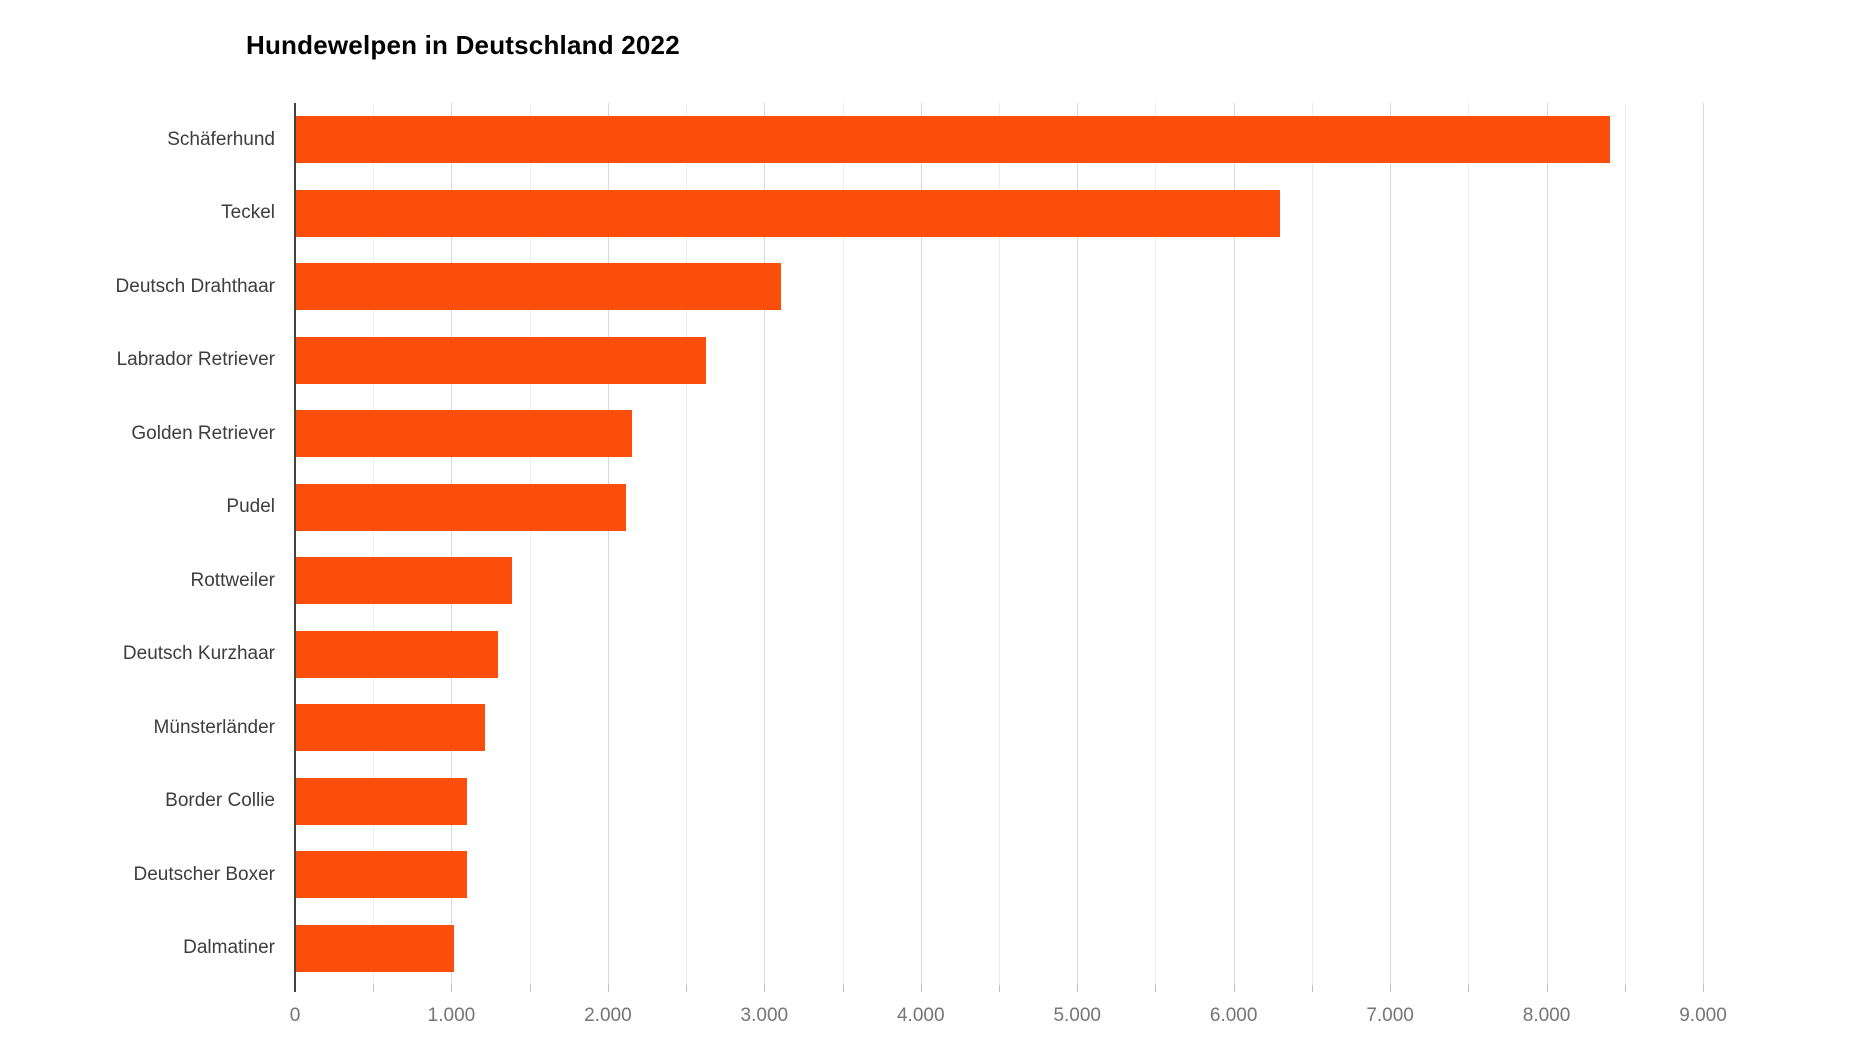  Describe the element at coordinates (195, 286) in the screenshot. I see `category-label: Deutsch Drahthaar` at that location.